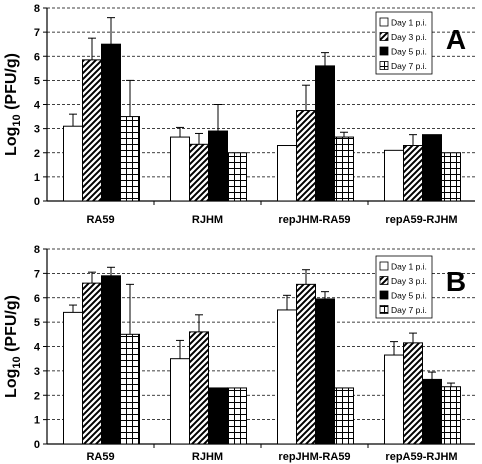  Describe the element at coordinates (456, 39) in the screenshot. I see `panel-label: A` at that location.